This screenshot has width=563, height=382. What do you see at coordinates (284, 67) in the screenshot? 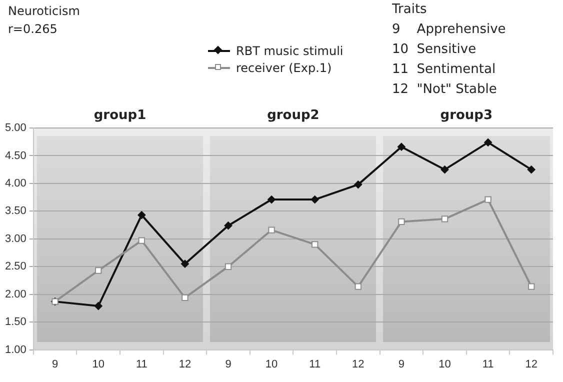
I see `legend-label: receiver (Exp.1)` at bounding box center [284, 67].